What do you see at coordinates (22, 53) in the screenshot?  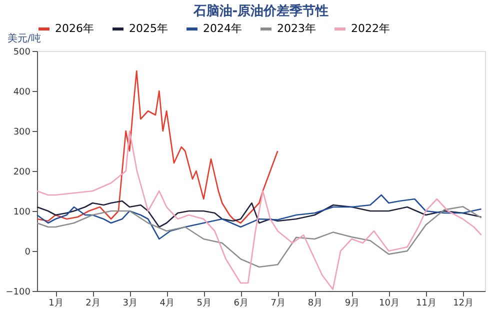 I see `y-tick-label: 500` at bounding box center [22, 53].